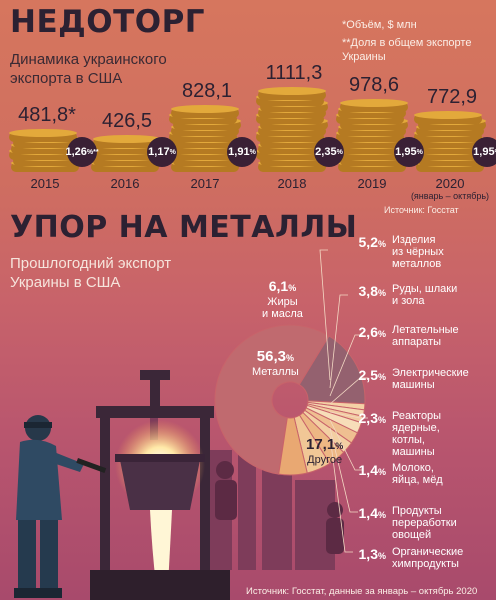  I want to click on fats-label: Жиры, so click(282, 302).